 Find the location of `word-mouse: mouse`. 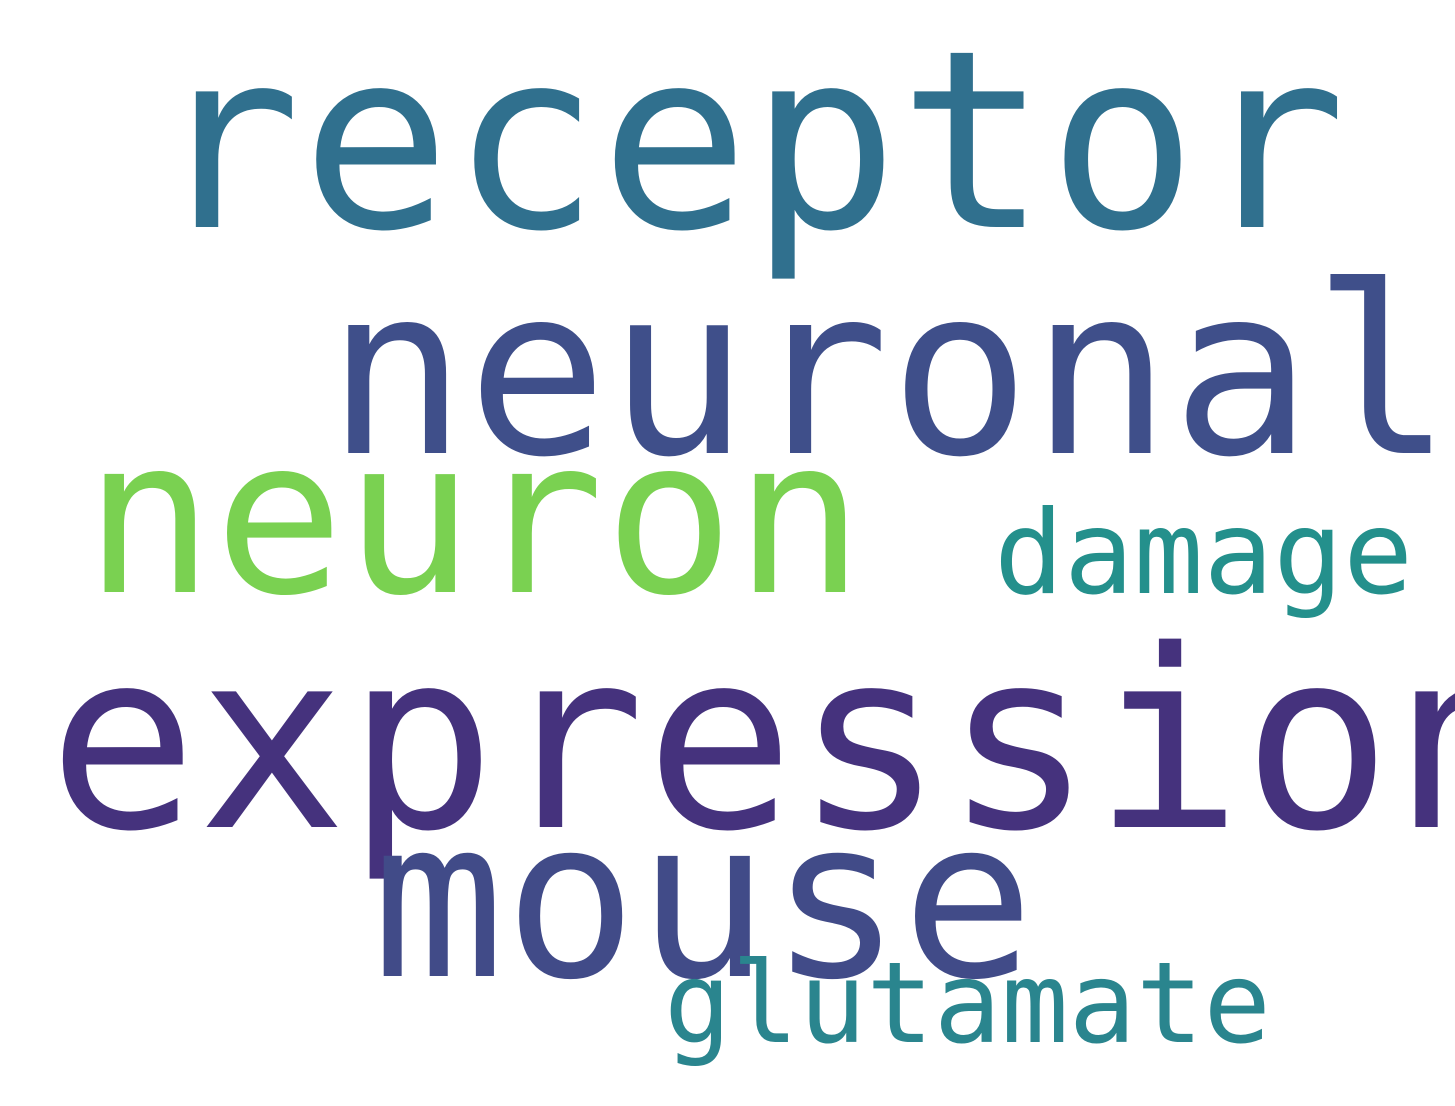

word-mouse: mouse is located at coordinates (703, 900).